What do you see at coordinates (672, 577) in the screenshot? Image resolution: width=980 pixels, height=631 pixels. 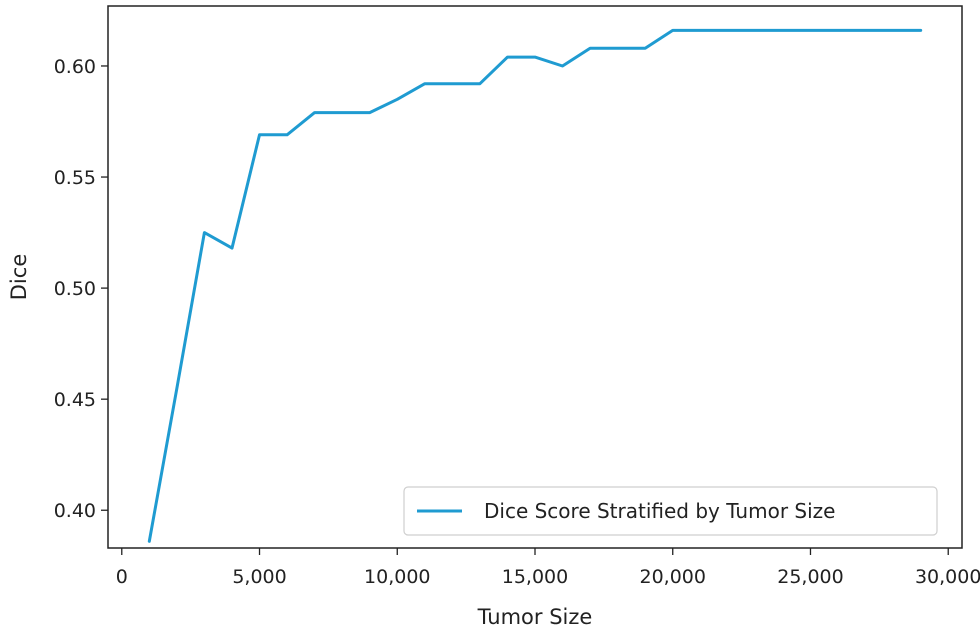 I see `x-tick-label: 20,000` at bounding box center [672, 577].